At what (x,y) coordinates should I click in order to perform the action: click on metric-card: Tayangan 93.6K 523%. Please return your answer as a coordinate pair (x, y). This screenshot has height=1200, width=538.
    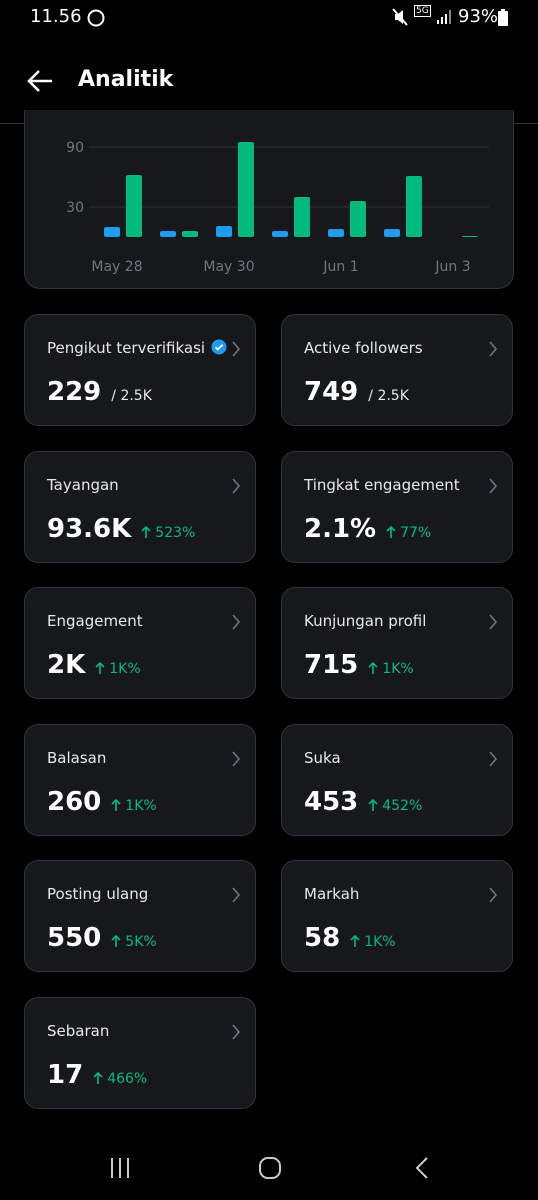
    Looking at the image, I should click on (140, 506).